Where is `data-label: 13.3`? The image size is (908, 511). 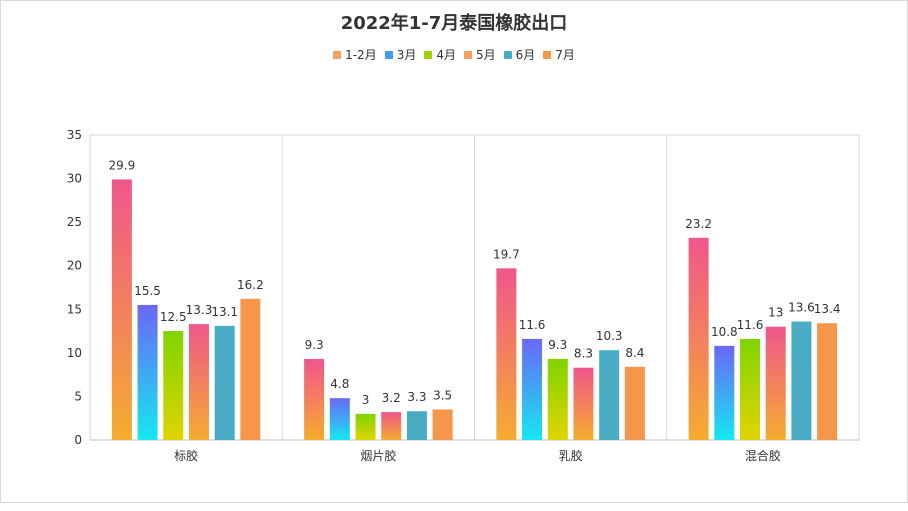
data-label: 13.3 is located at coordinates (199, 310).